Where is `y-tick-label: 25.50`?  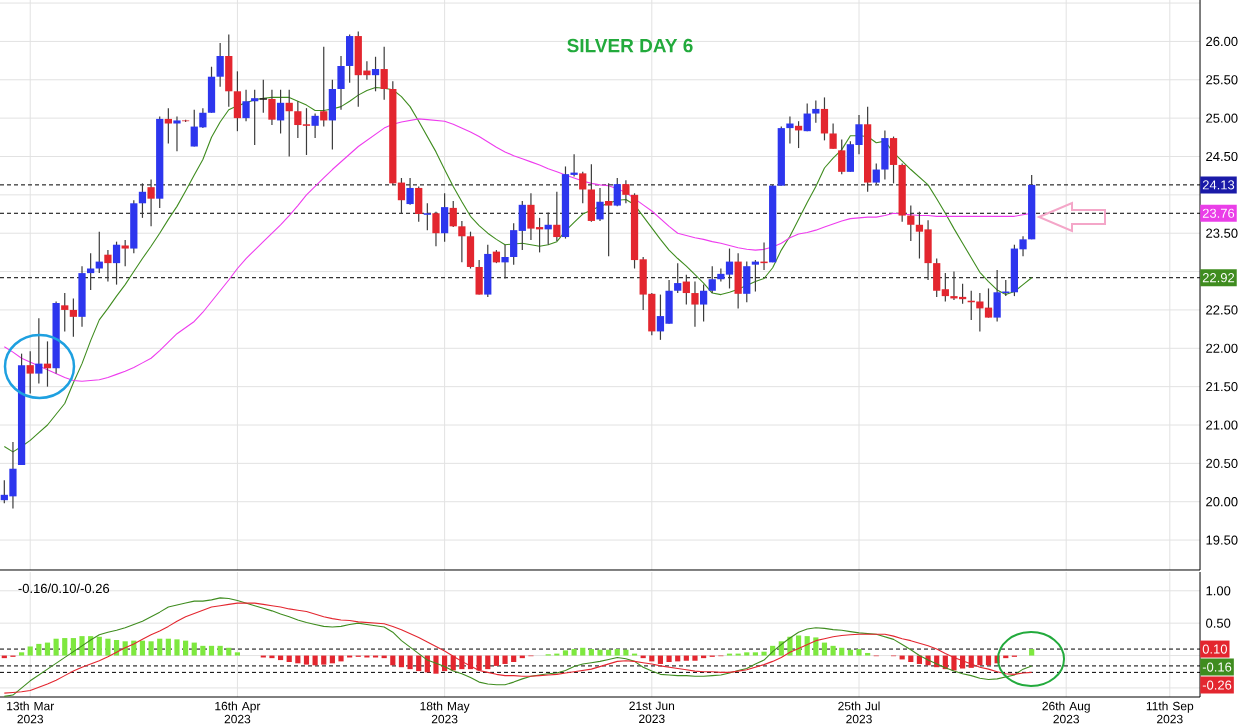
y-tick-label: 25.50 is located at coordinates (1222, 80).